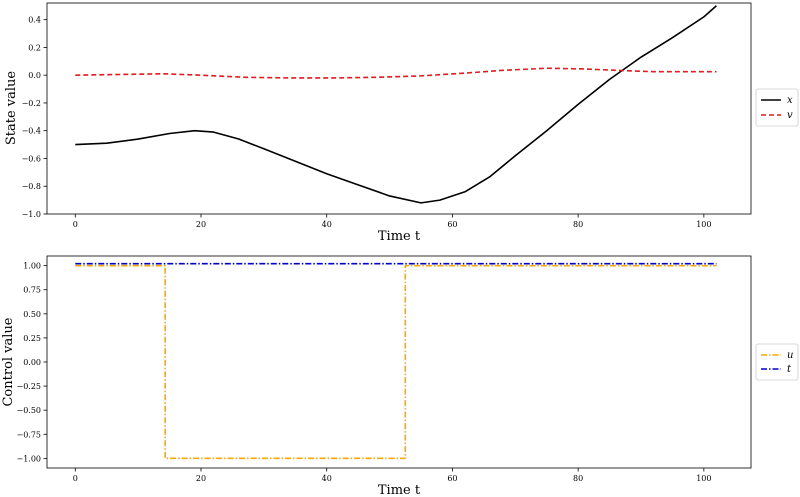  I want to click on state-x-tick-label: 0, so click(75, 224).